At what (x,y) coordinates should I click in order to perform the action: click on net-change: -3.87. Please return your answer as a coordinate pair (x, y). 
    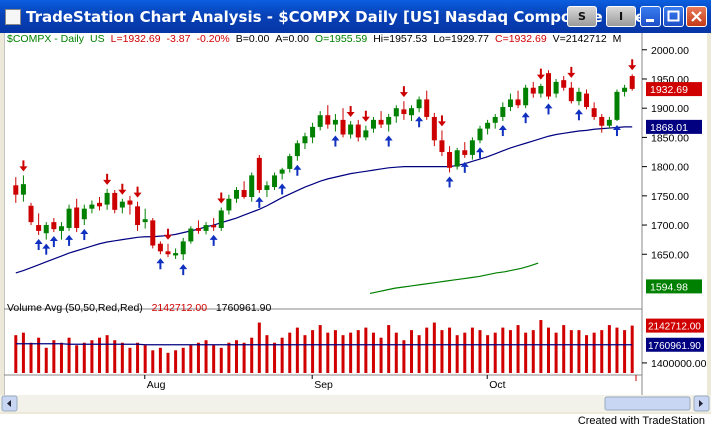
    Looking at the image, I should click on (178, 39).